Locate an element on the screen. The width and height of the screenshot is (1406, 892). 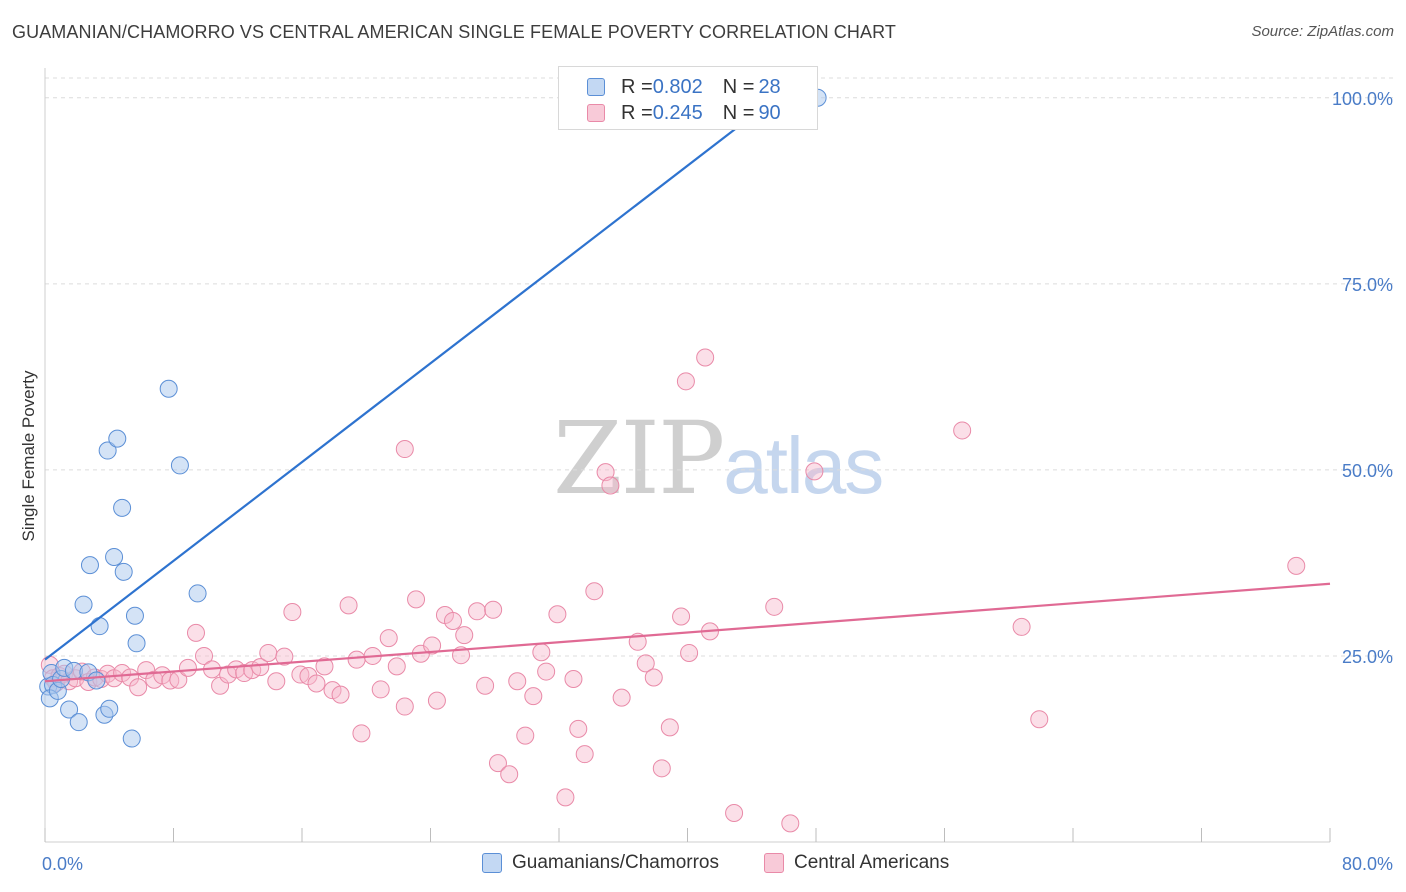
bottom-legend-swatch-pink is located at coordinates (774, 863).